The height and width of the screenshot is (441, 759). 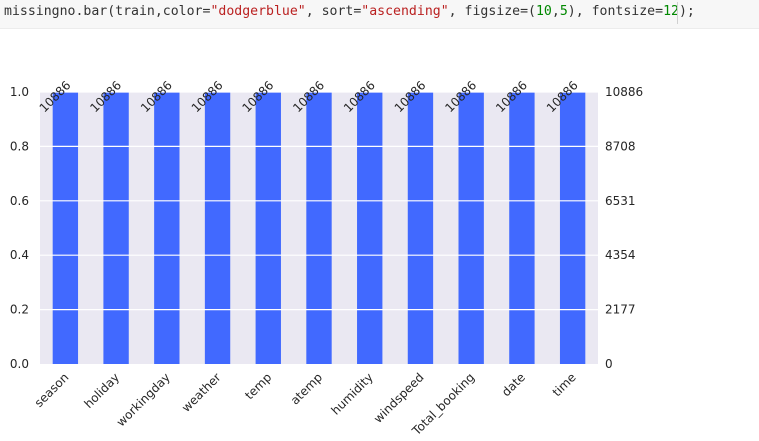 What do you see at coordinates (370, 228) in the screenshot?
I see `bar-humidity` at bounding box center [370, 228].